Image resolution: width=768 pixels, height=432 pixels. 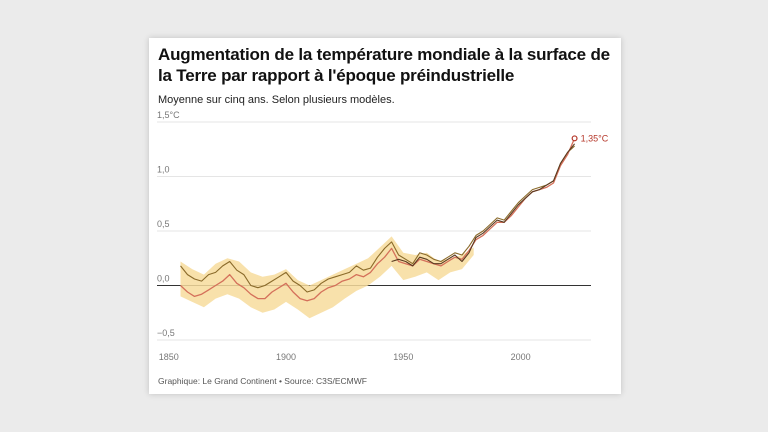 What do you see at coordinates (168, 115) in the screenshot?
I see `y-tick-label: 1,5°C` at bounding box center [168, 115].